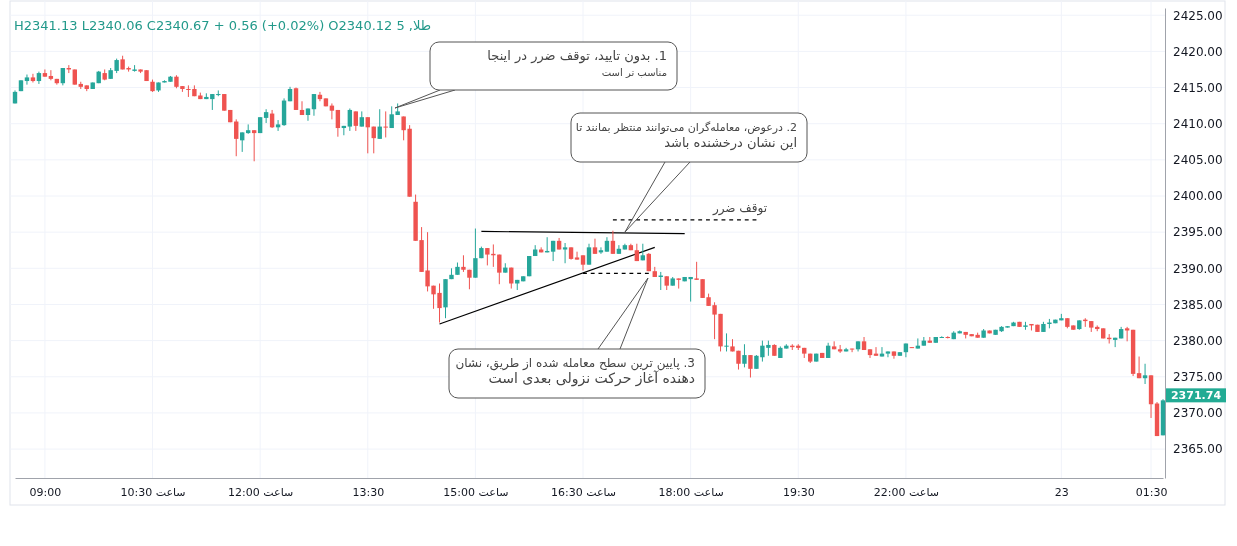  I want to click on x-tick-label: 19:30, so click(798, 492).